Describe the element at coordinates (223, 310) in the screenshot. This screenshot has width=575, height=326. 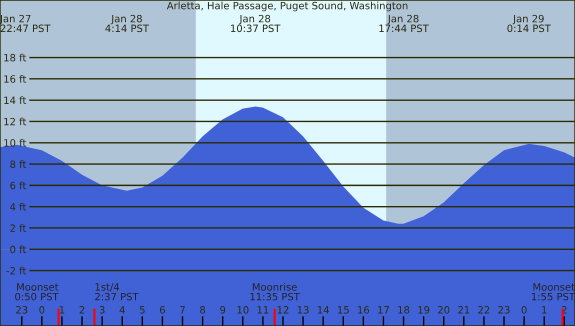
I see `x-tick-label: 9` at that location.